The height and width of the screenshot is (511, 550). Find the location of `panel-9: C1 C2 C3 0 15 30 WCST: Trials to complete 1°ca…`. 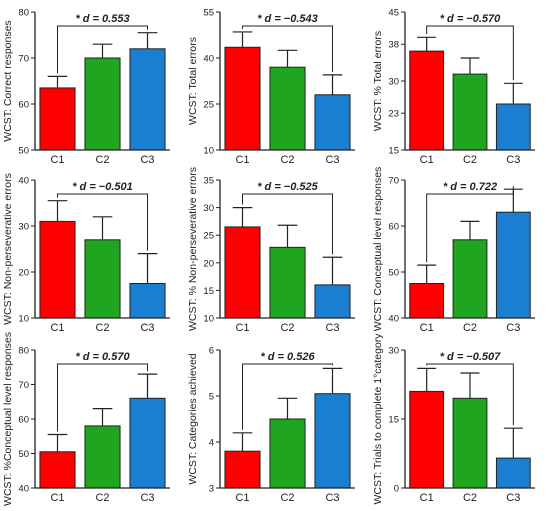

panel-9: C1 C2 C3 0 15 30 WCST: Trials to complete 1°ca… is located at coordinates (453, 419).